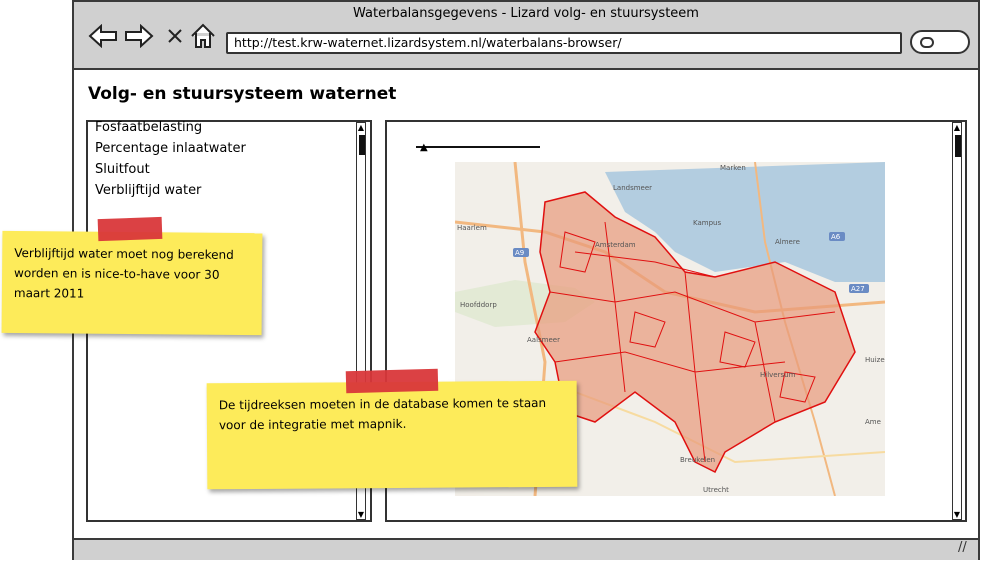 This screenshot has width=983, height=564. Describe the element at coordinates (519, 253) in the screenshot. I see `svg-text: A9` at that location.